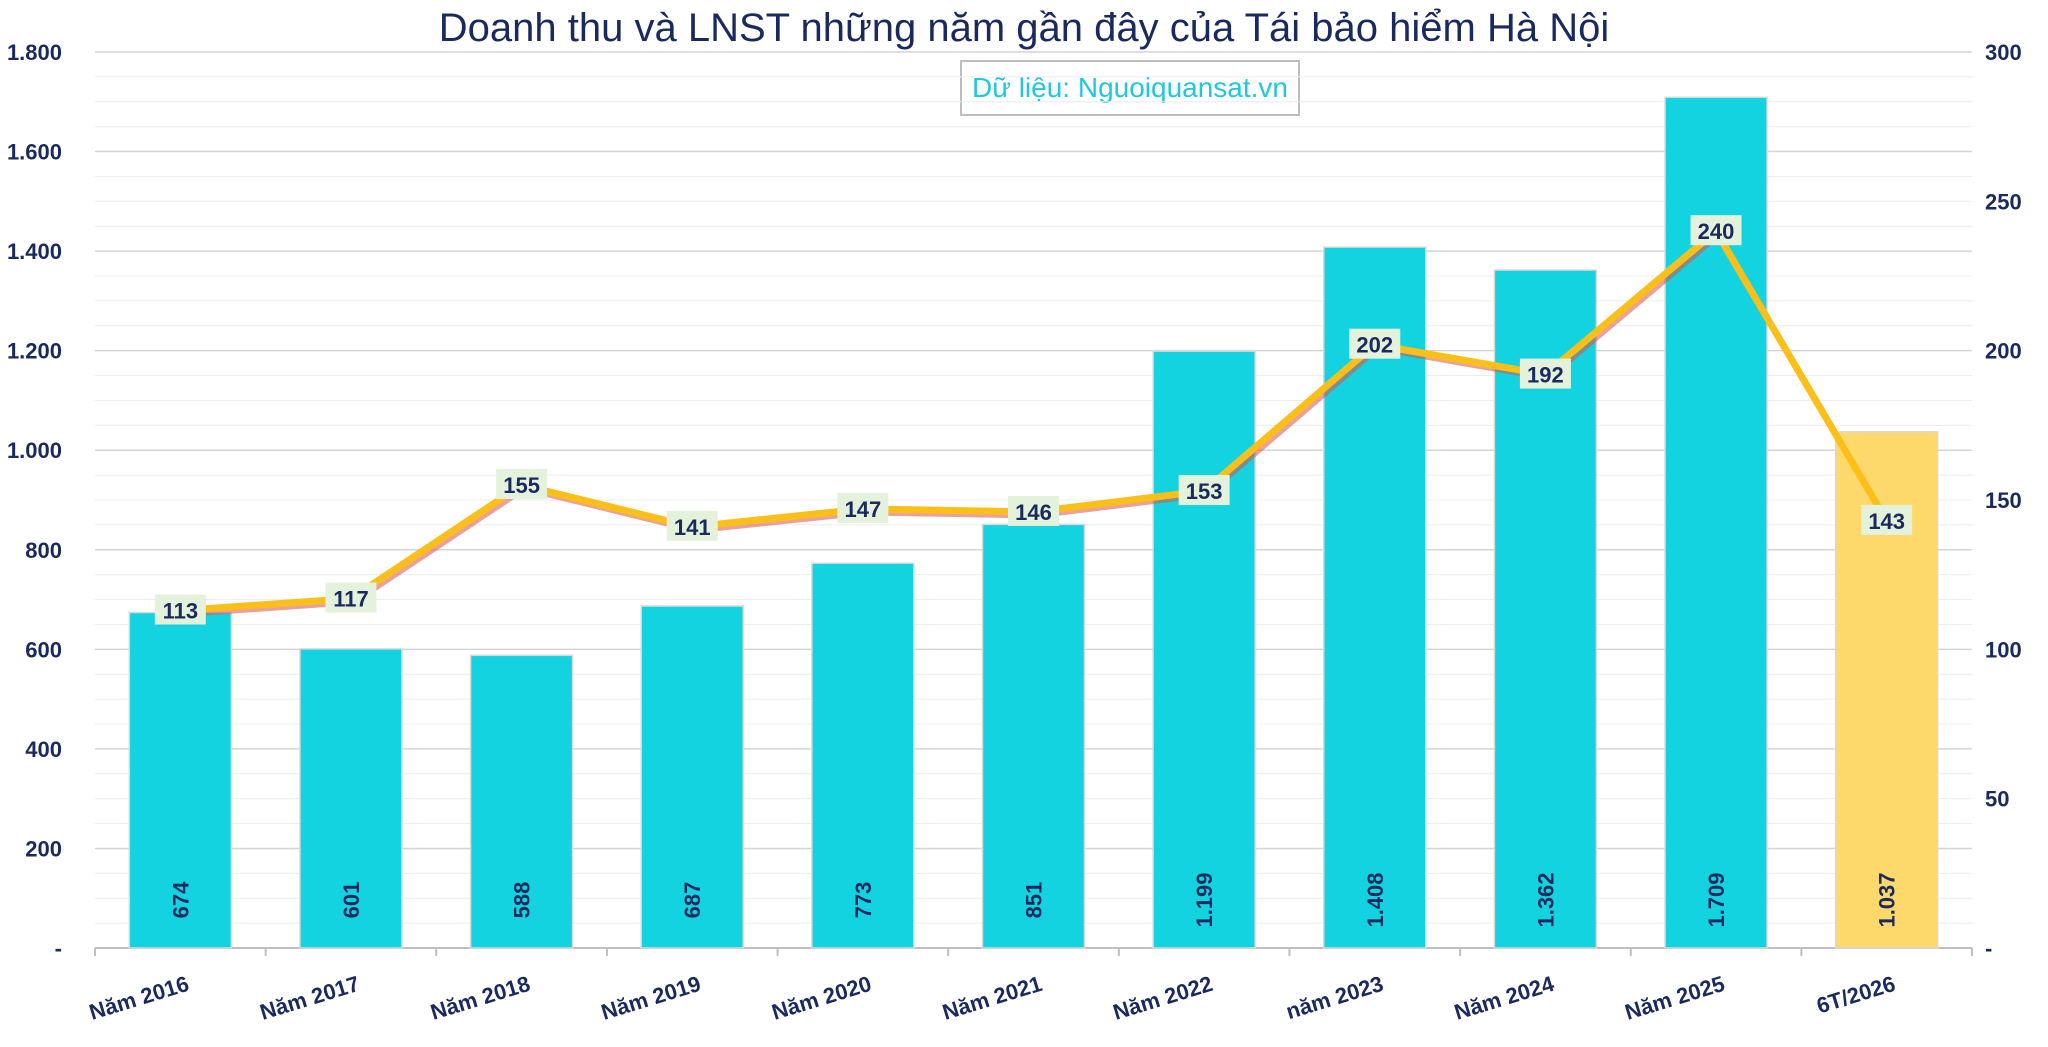 The height and width of the screenshot is (1047, 2048). What do you see at coordinates (310, 998) in the screenshot?
I see `x-tick-label: Năm 2017` at bounding box center [310, 998].